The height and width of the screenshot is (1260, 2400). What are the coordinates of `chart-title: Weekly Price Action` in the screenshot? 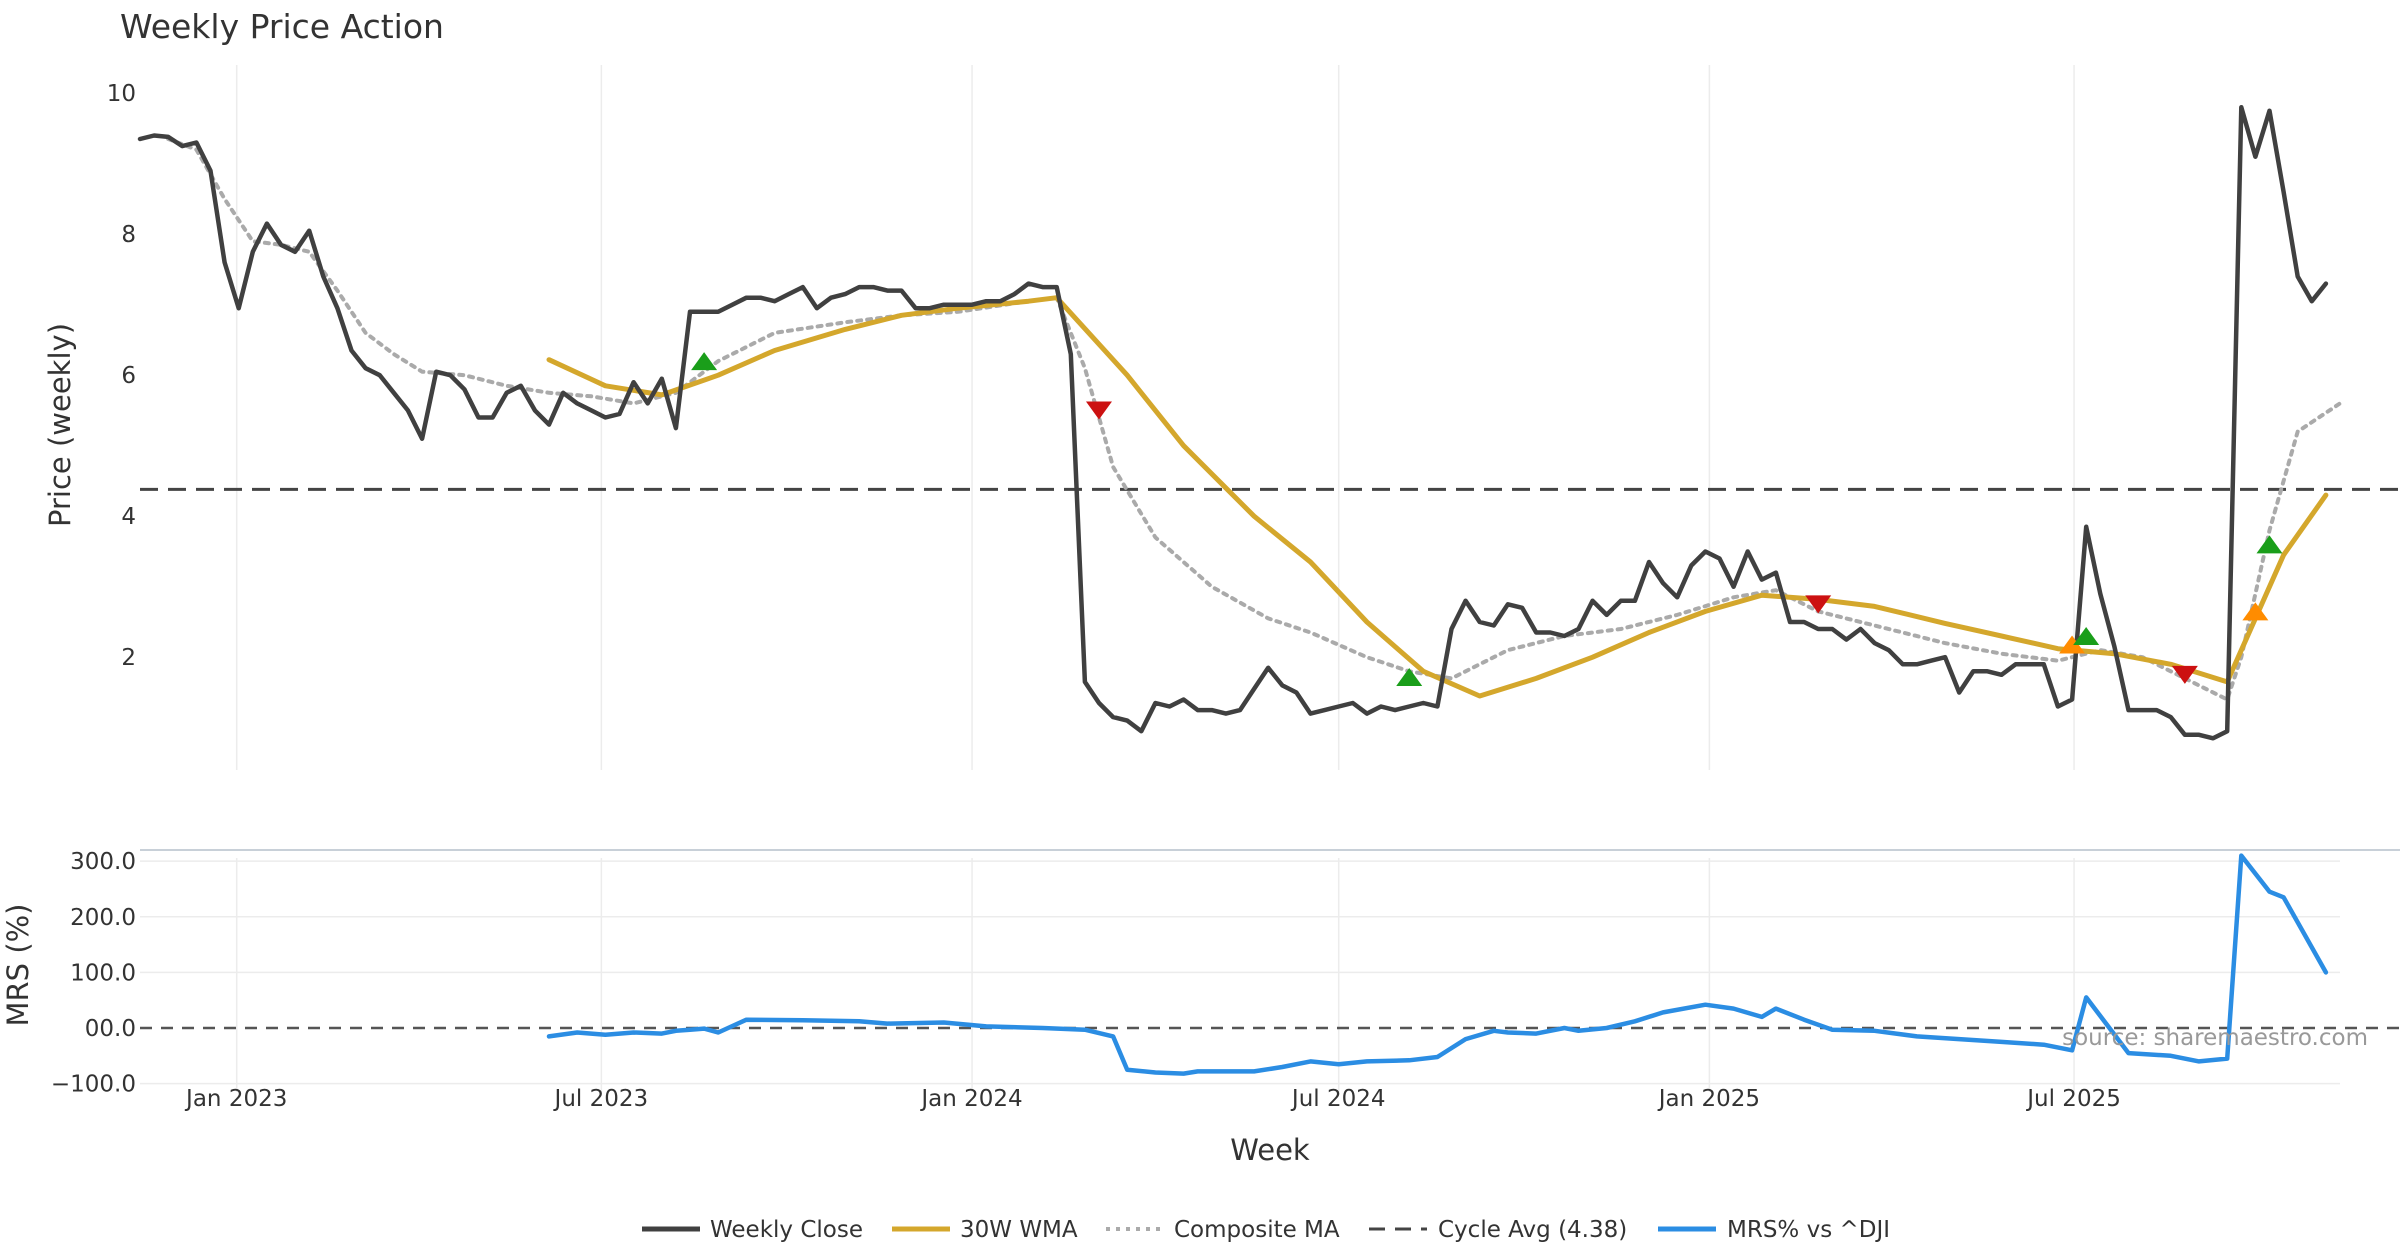 It's located at (282, 26).